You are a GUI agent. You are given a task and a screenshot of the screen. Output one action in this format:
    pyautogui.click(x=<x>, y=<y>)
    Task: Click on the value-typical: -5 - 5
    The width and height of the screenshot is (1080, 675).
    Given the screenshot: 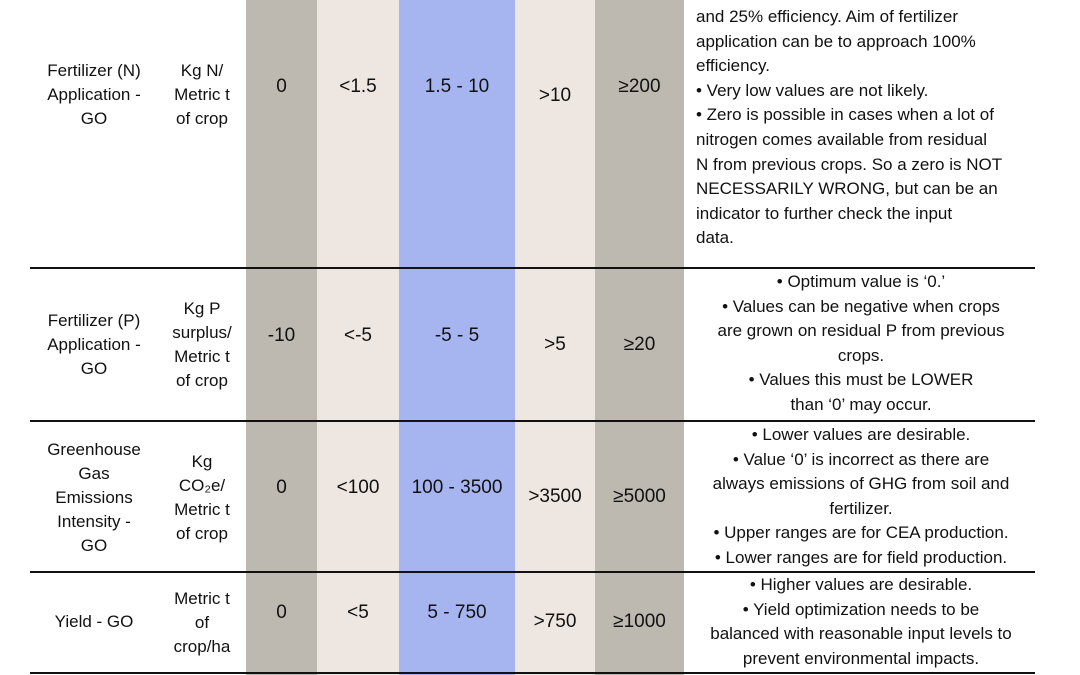 What is the action you would take?
    pyautogui.click(x=457, y=335)
    